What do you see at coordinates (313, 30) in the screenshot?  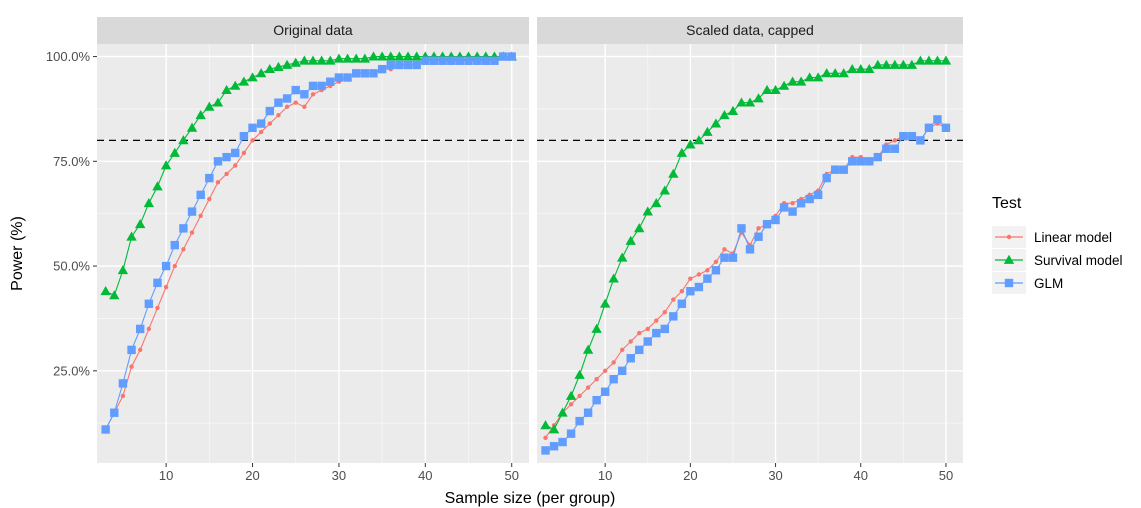 I see `facet-title: Original data` at bounding box center [313, 30].